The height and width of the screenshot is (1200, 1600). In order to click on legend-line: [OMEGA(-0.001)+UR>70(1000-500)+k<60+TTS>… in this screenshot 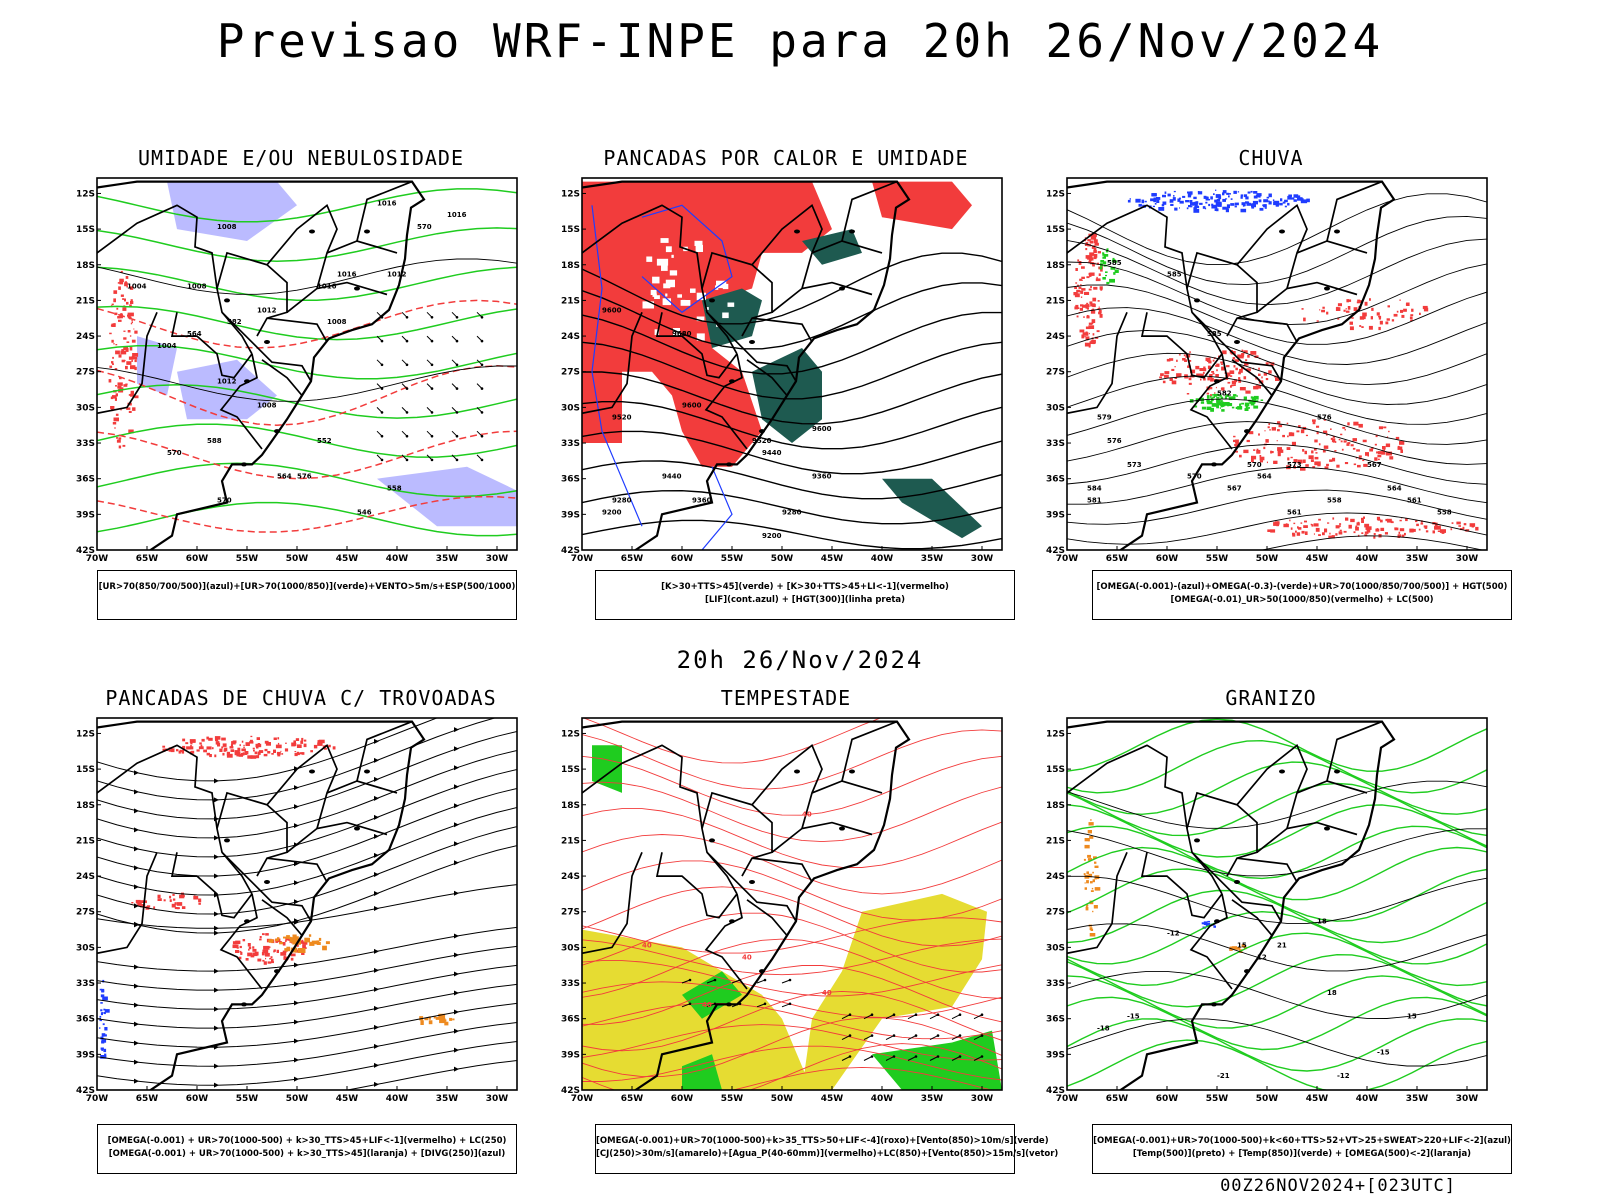, I will do `click(1302, 1141)`.